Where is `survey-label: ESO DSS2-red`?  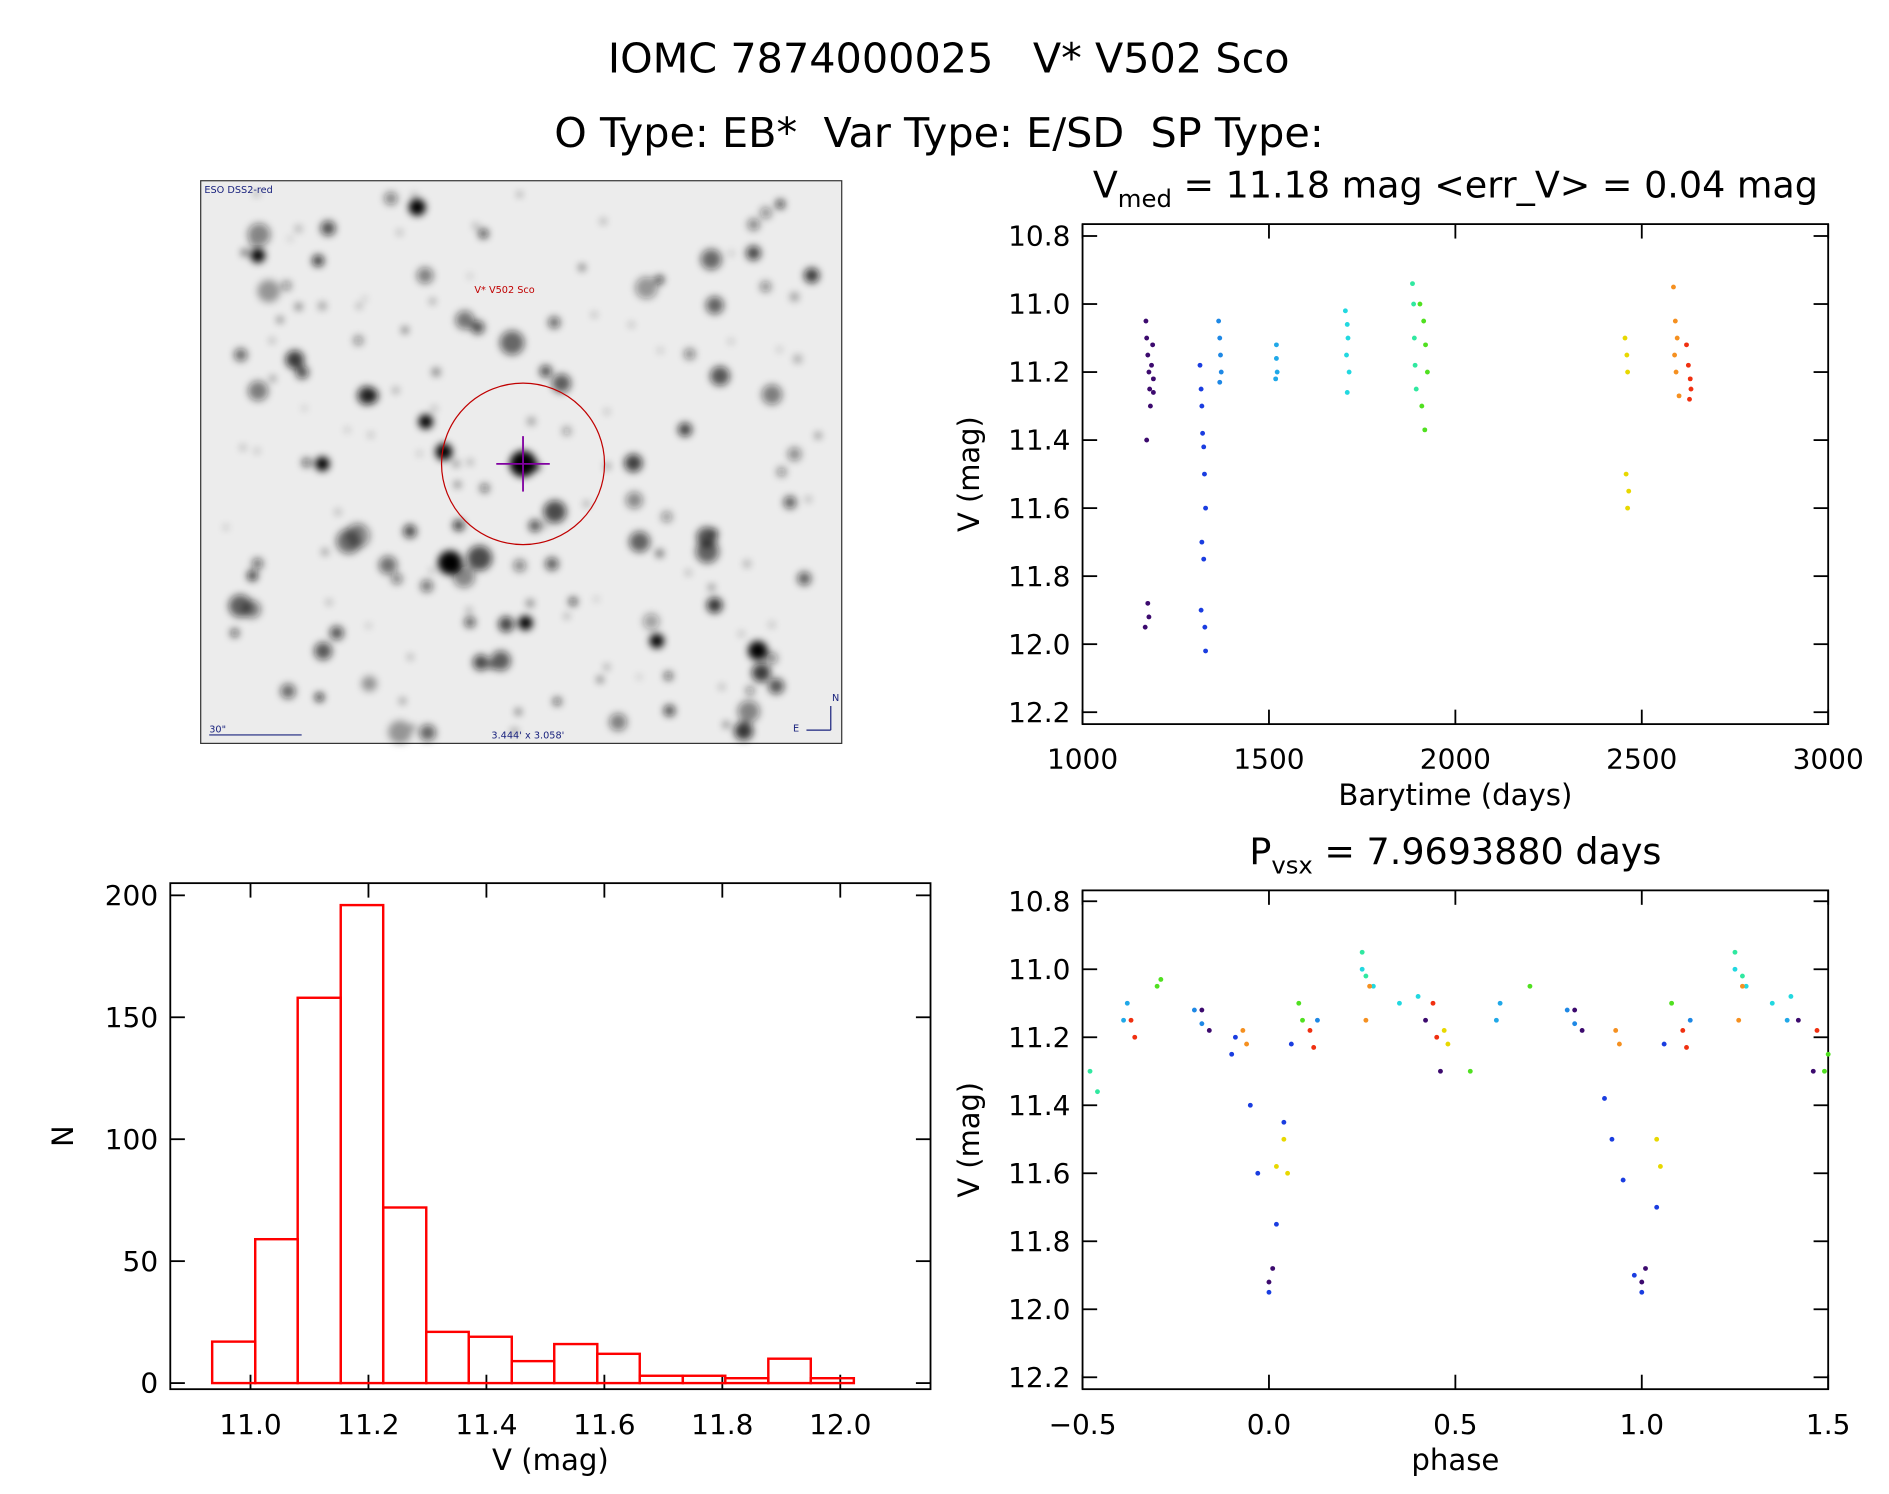 survey-label: ESO DSS2-red is located at coordinates (238, 190).